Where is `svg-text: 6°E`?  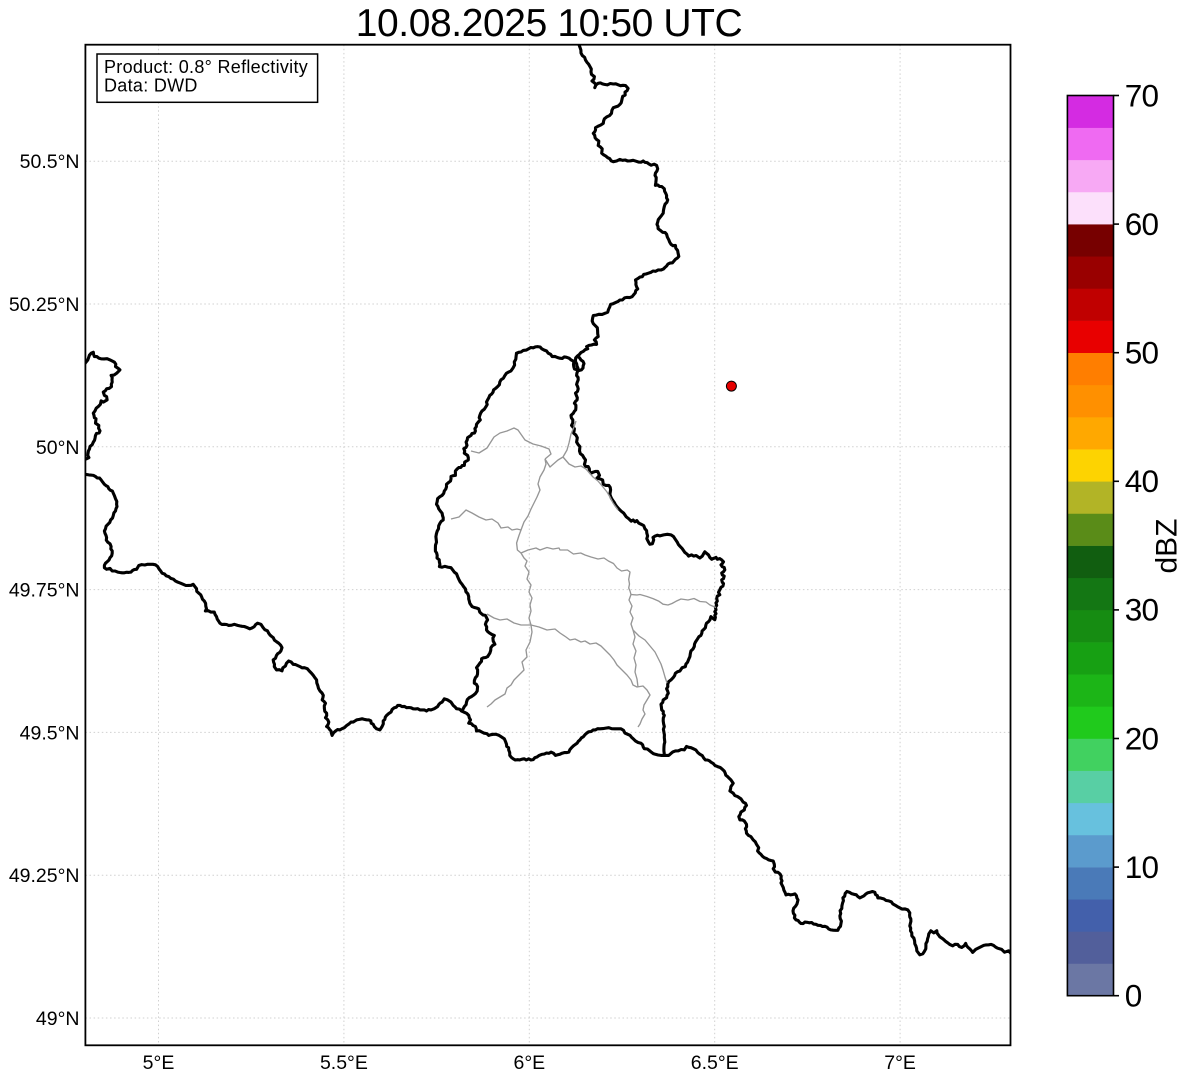
svg-text: 6°E is located at coordinates (529, 1063).